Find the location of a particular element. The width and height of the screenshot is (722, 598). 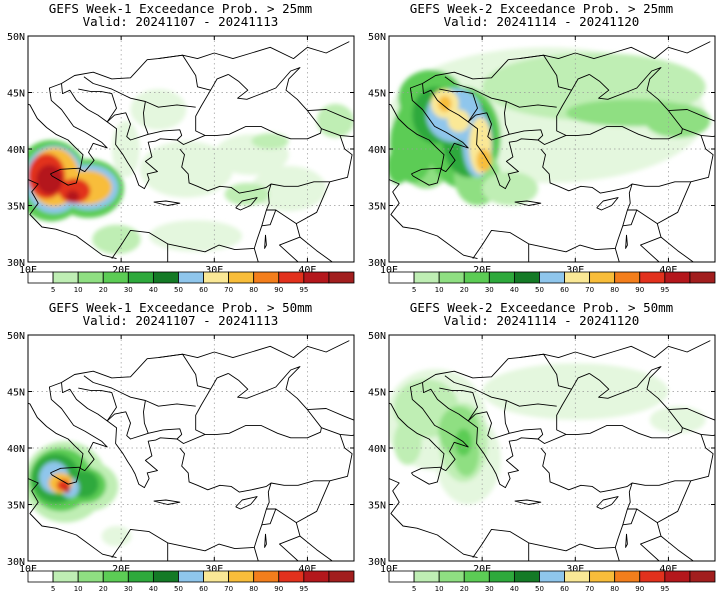

colorbar-label: 50 is located at coordinates (539, 589).